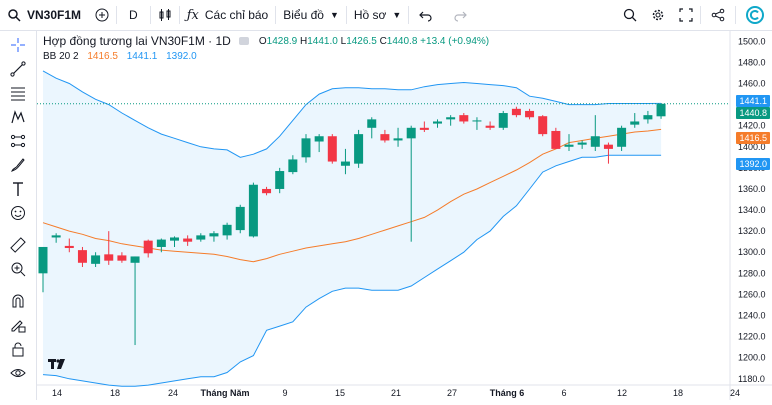 This screenshot has height=405, width=772. Describe the element at coordinates (752, 147) in the screenshot. I see `price-axis-label: 1400.0` at that location.